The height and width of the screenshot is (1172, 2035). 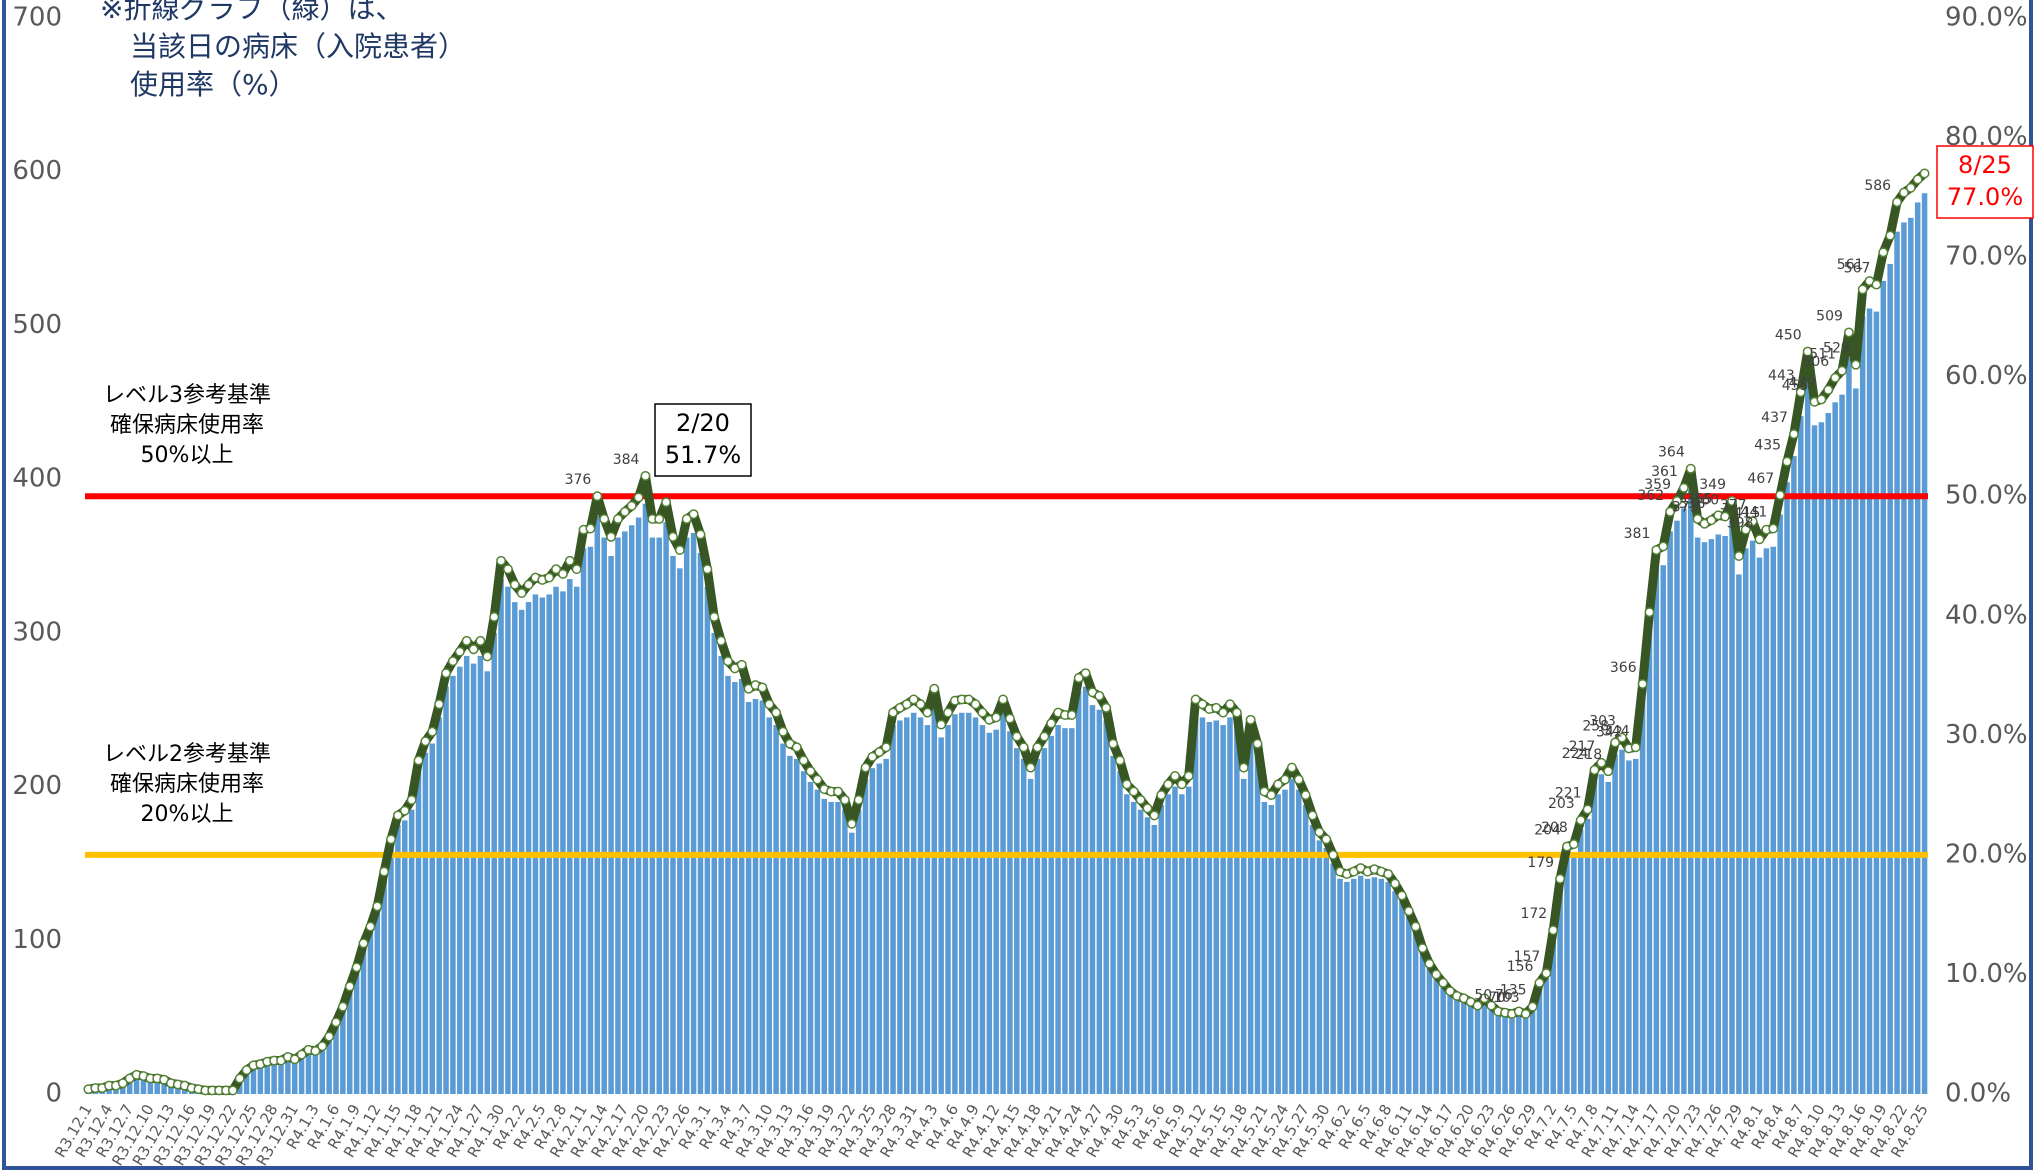 What do you see at coordinates (1664, 472) in the screenshot?
I see `value-label: 361` at bounding box center [1664, 472].